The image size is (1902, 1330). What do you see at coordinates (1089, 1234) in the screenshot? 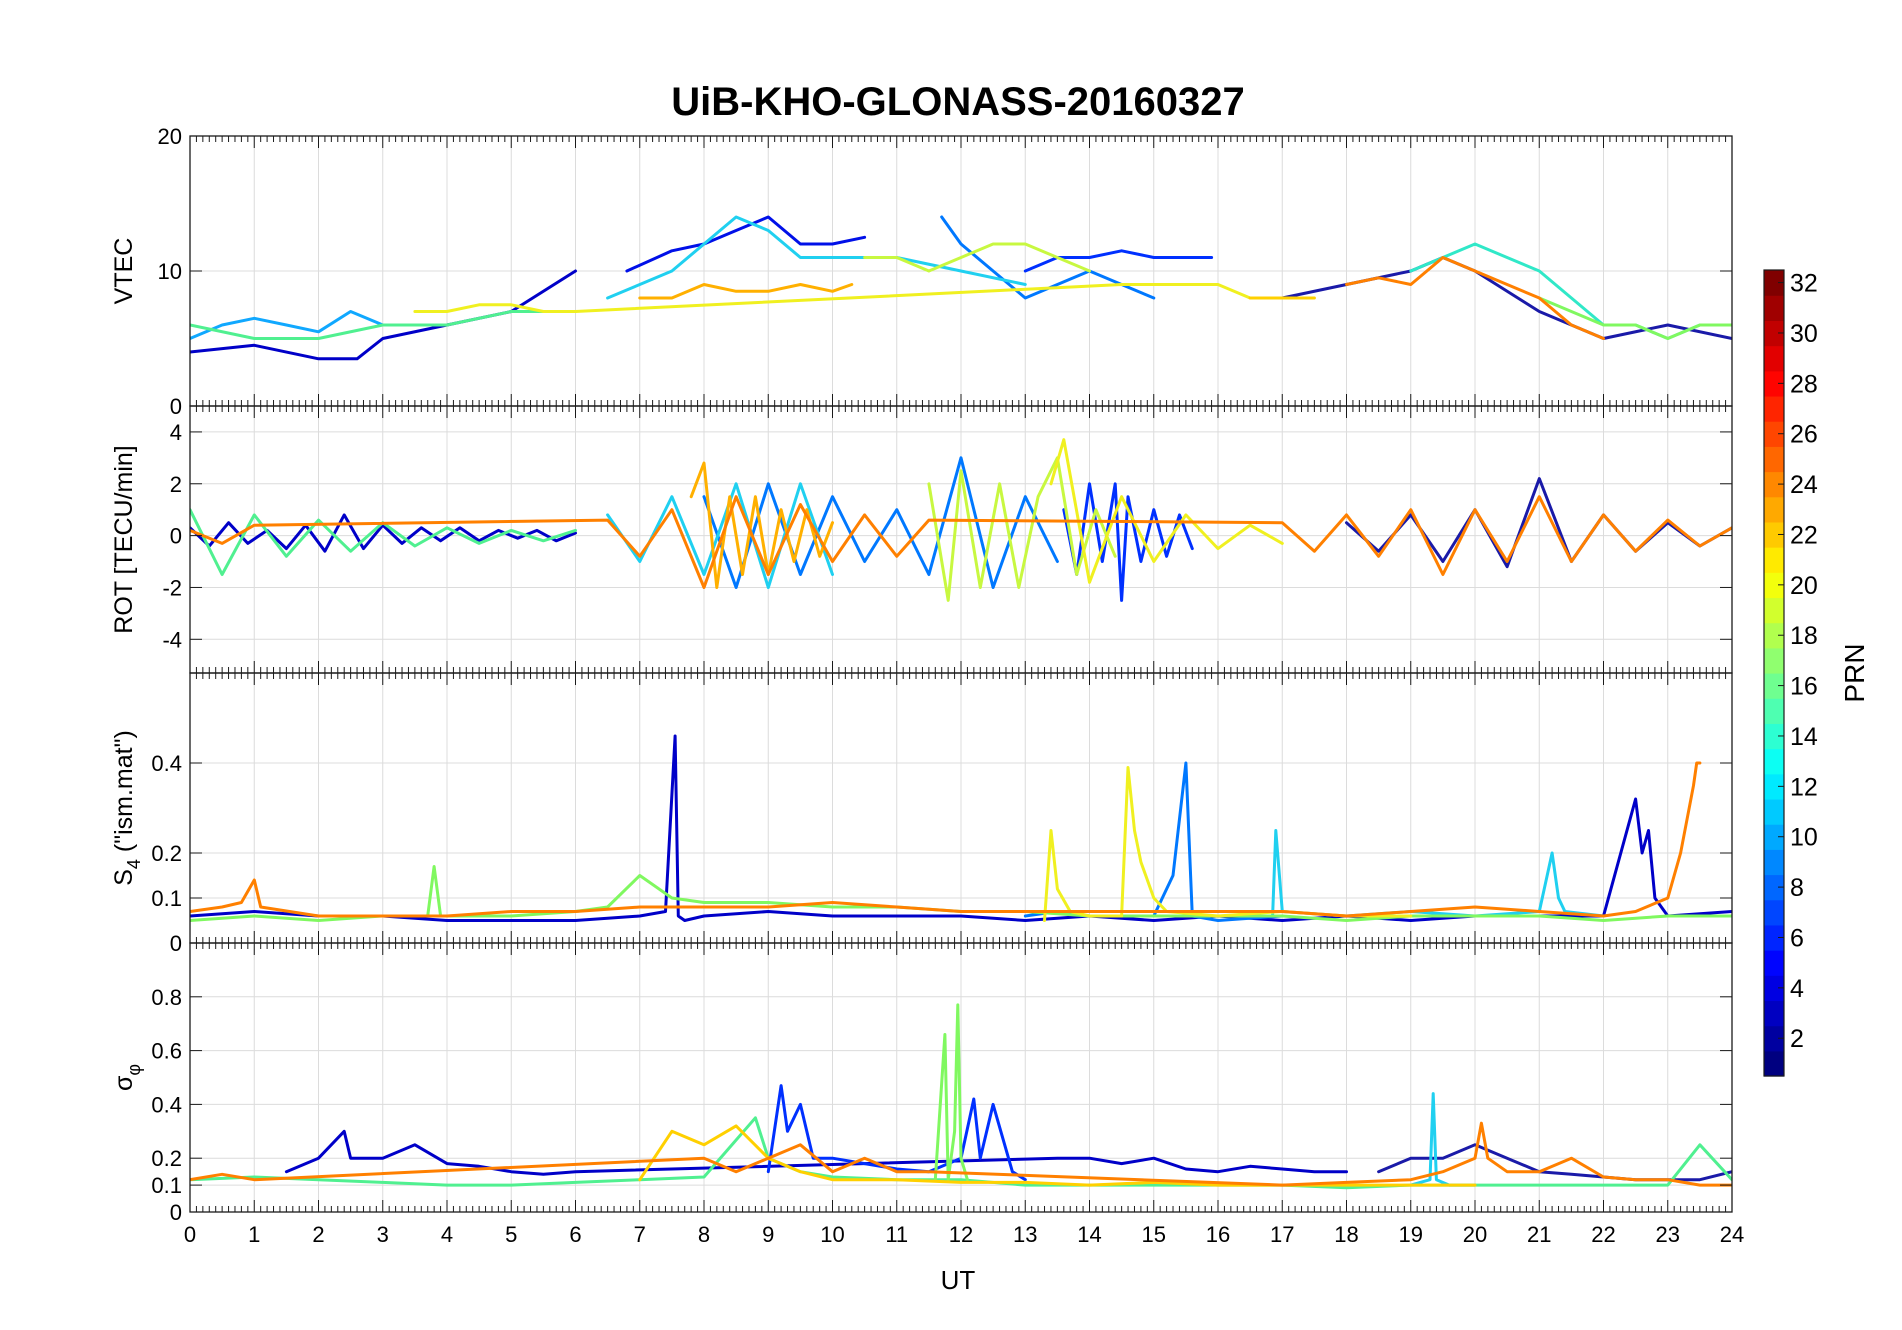
I see `x-tick-label: 14` at bounding box center [1089, 1234].